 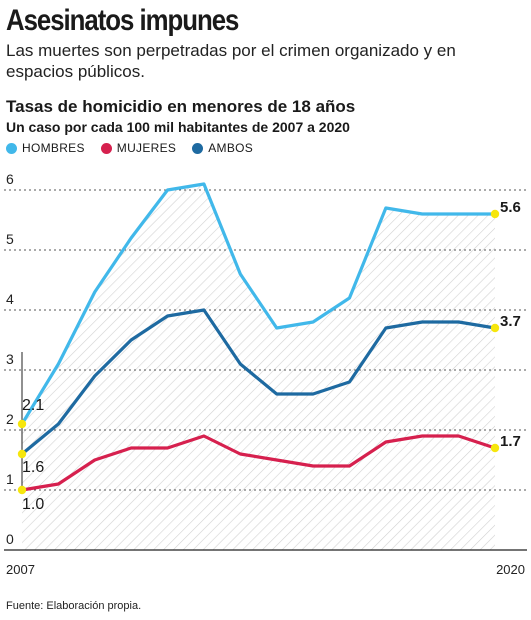 What do you see at coordinates (33, 467) in the screenshot?
I see `data-label-start-ambos: 1.6` at bounding box center [33, 467].